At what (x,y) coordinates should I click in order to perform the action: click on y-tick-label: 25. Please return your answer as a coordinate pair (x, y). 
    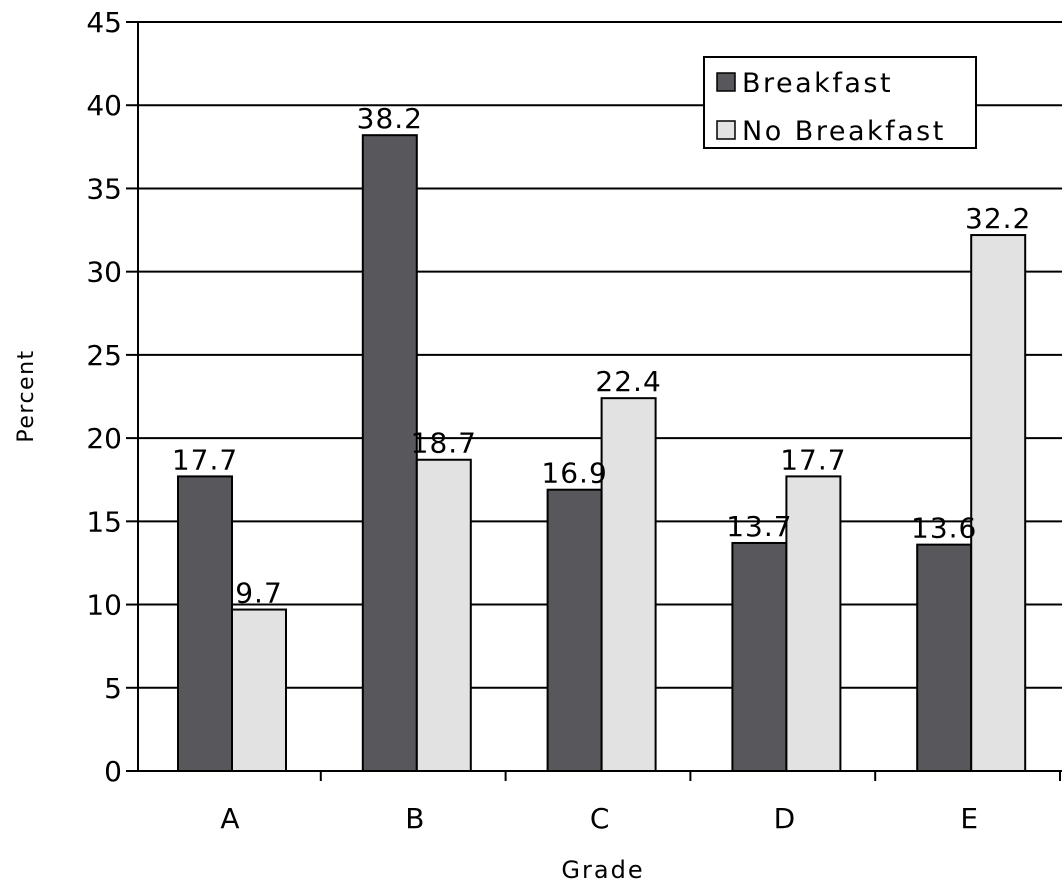
    Looking at the image, I should click on (104, 355).